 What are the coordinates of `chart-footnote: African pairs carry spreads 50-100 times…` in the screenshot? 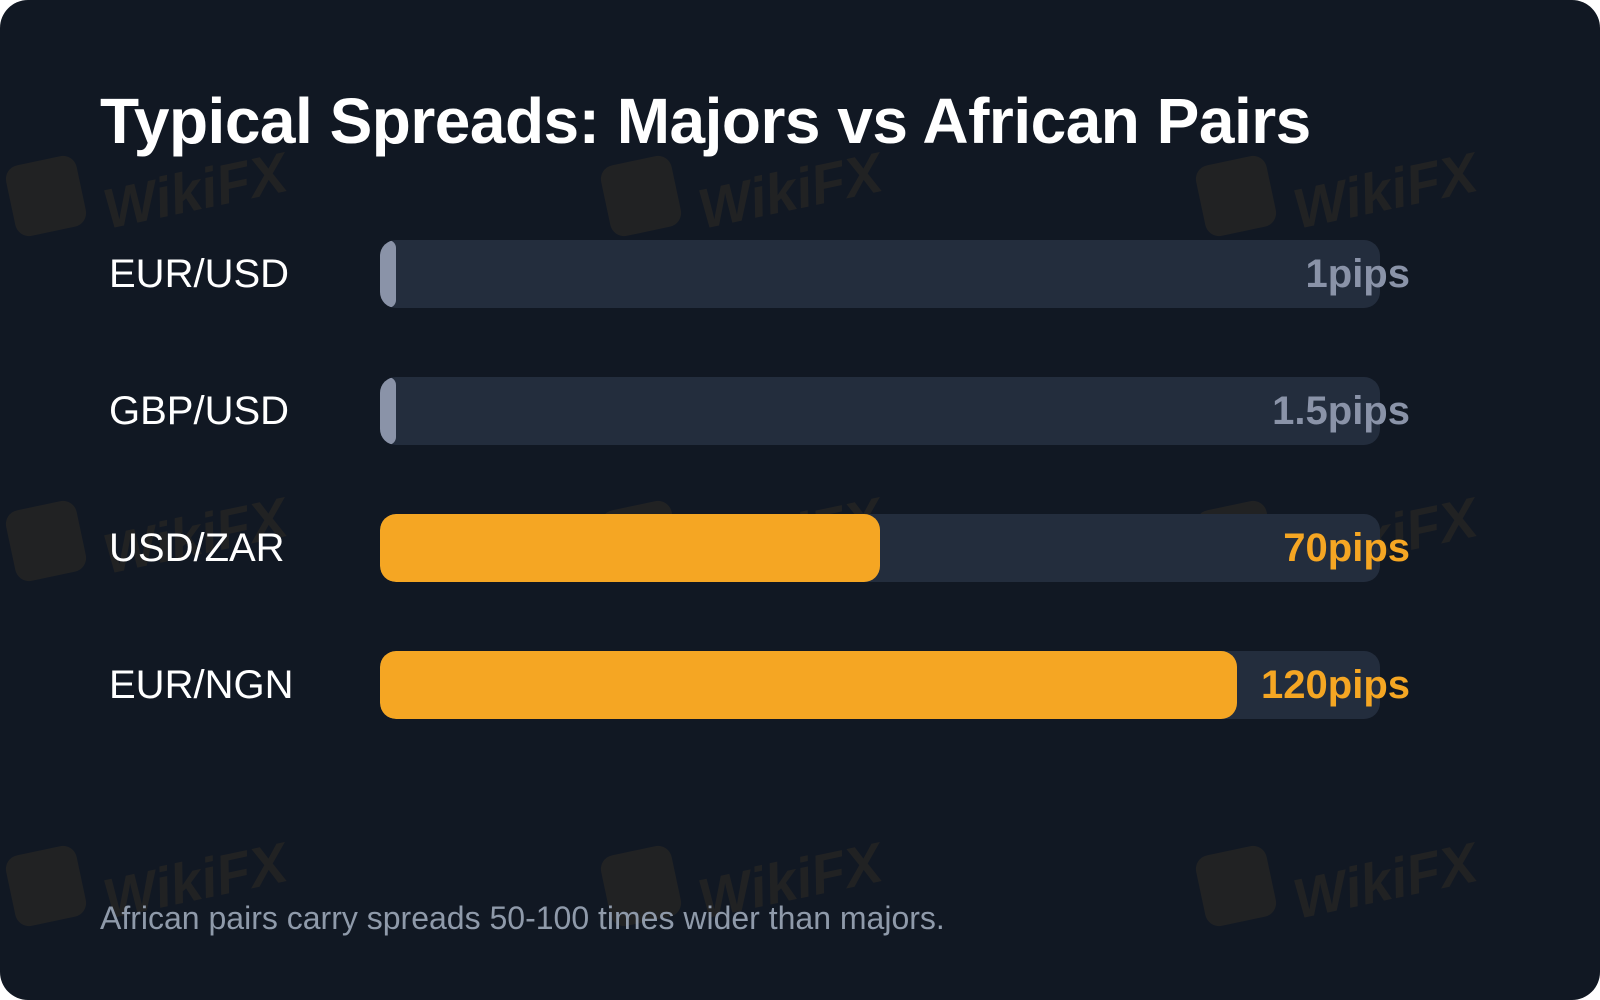 It's located at (522, 918).